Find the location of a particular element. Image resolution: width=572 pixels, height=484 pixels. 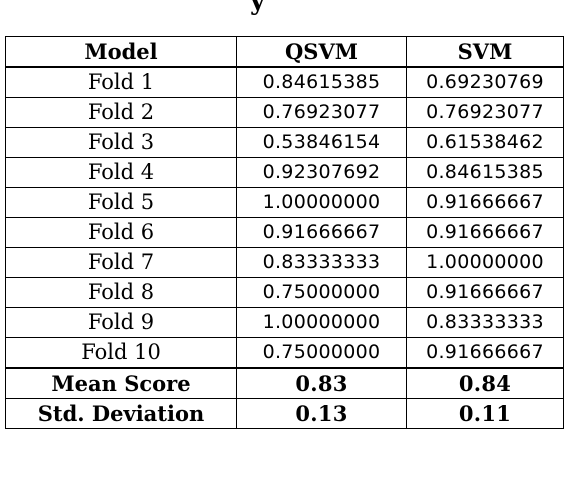

table-row: Fold 10 0.75000000 0.91666667 is located at coordinates (284, 353).